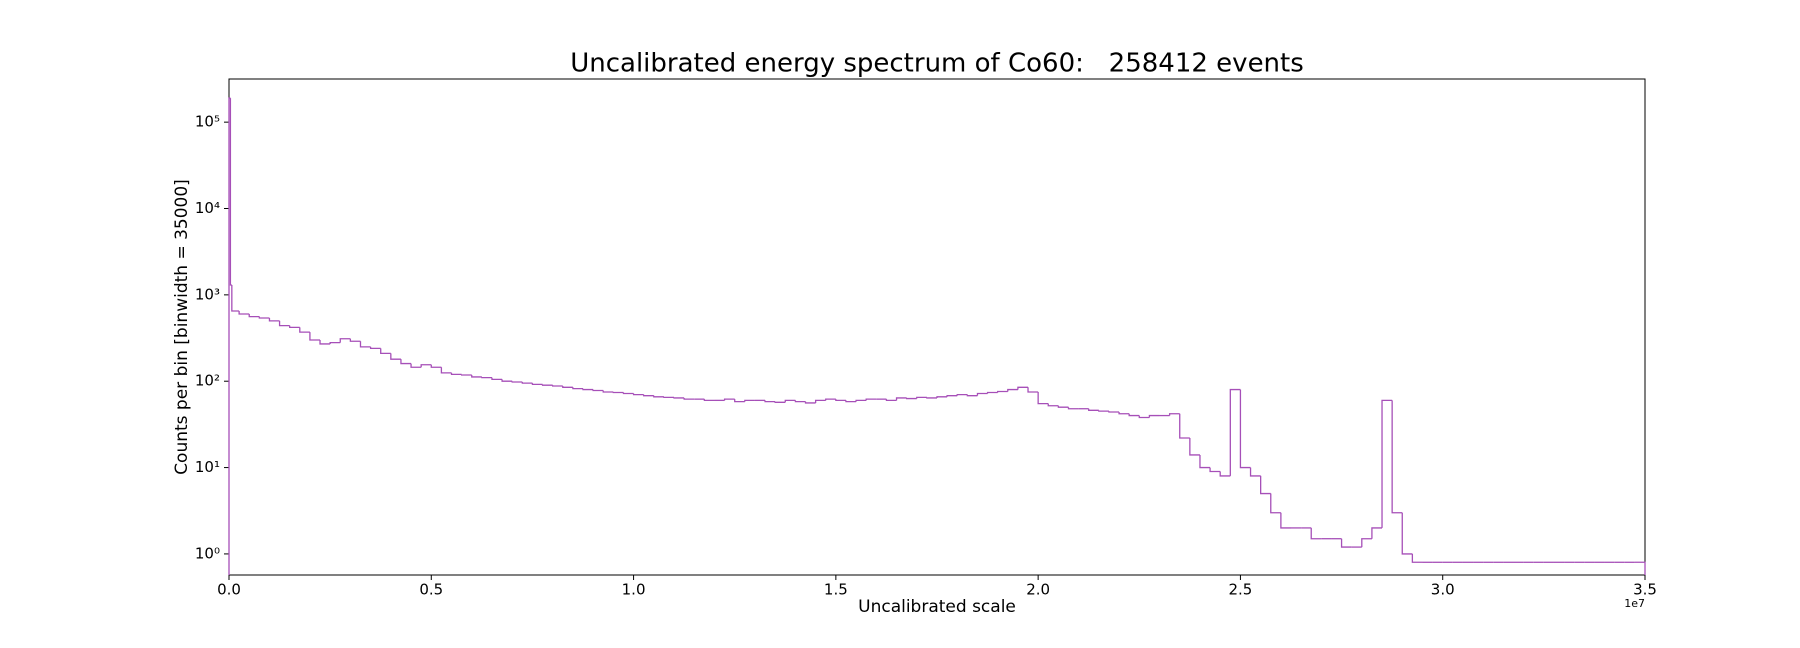  Describe the element at coordinates (182, 327) in the screenshot. I see `y-axis-label: Counts per bin [binwidth = 35000]` at that location.